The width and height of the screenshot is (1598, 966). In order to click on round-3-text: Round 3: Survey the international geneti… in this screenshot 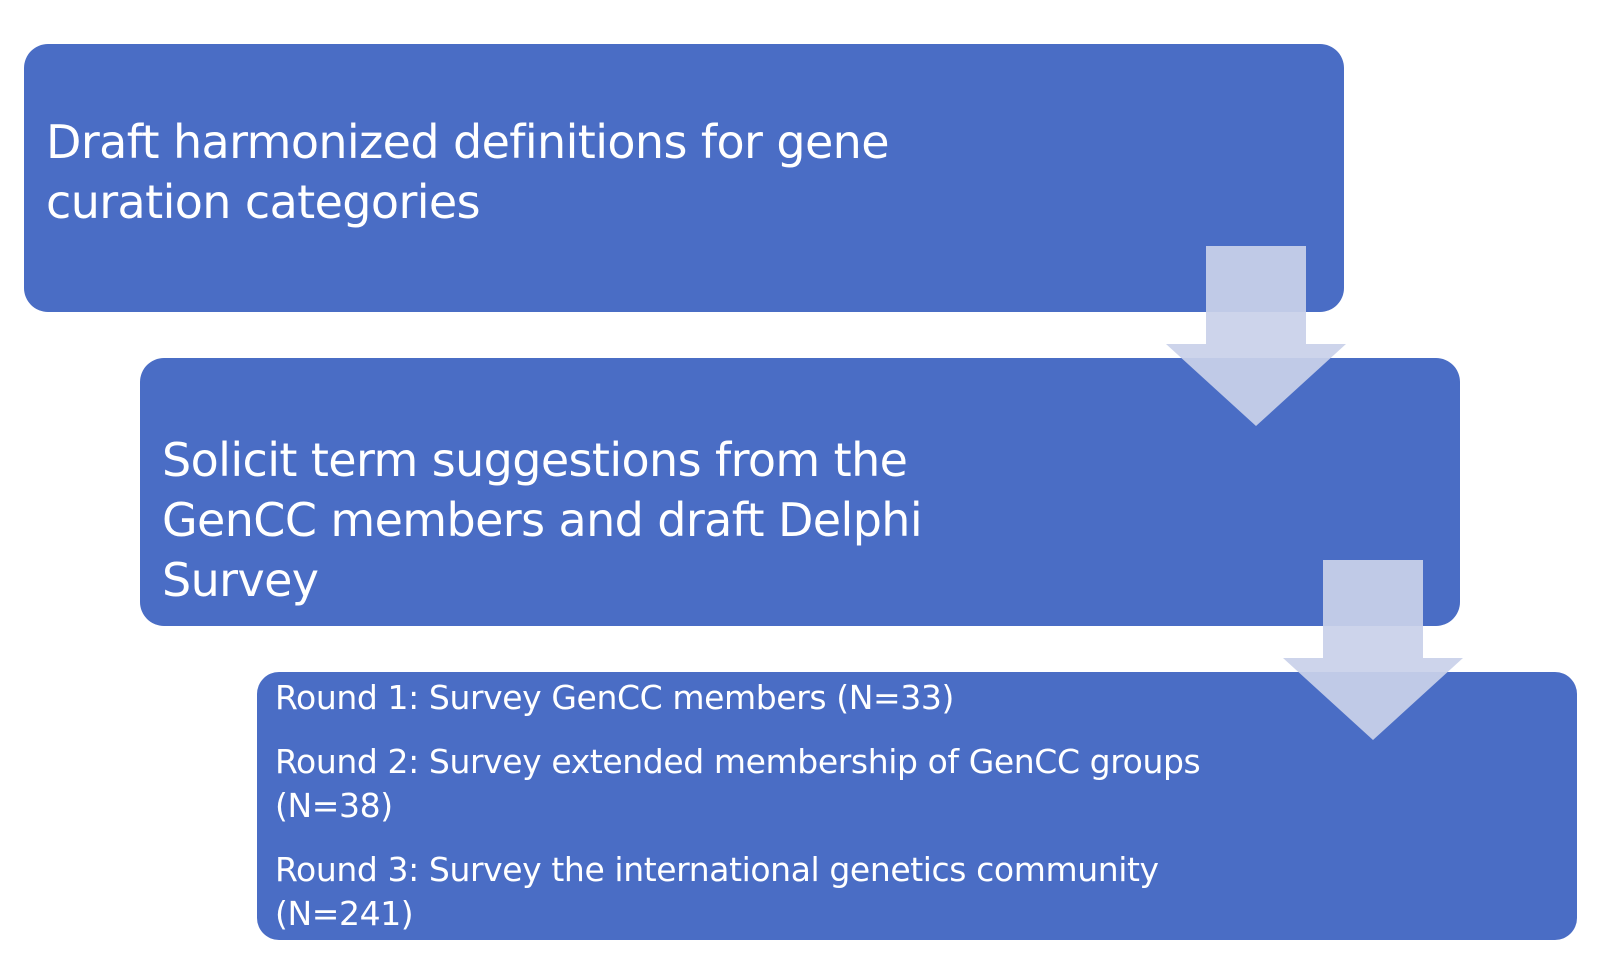, I will do `click(717, 891)`.